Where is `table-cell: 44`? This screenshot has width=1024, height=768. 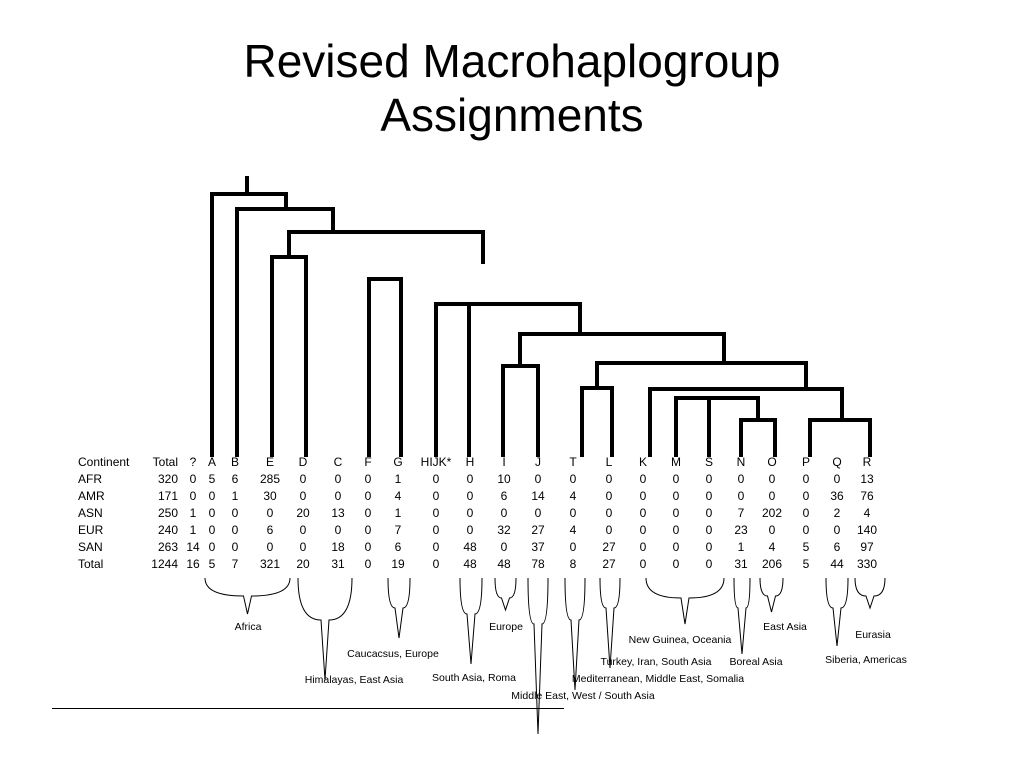
table-cell: 44 is located at coordinates (837, 564).